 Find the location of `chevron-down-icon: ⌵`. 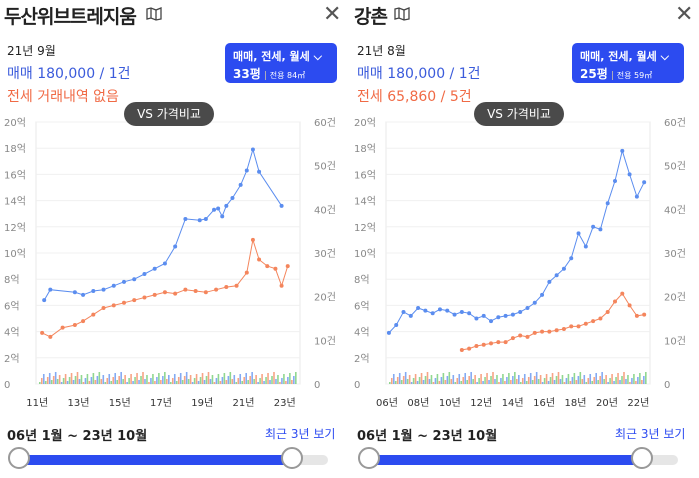

chevron-down-icon: ⌵ is located at coordinates (664, 56).